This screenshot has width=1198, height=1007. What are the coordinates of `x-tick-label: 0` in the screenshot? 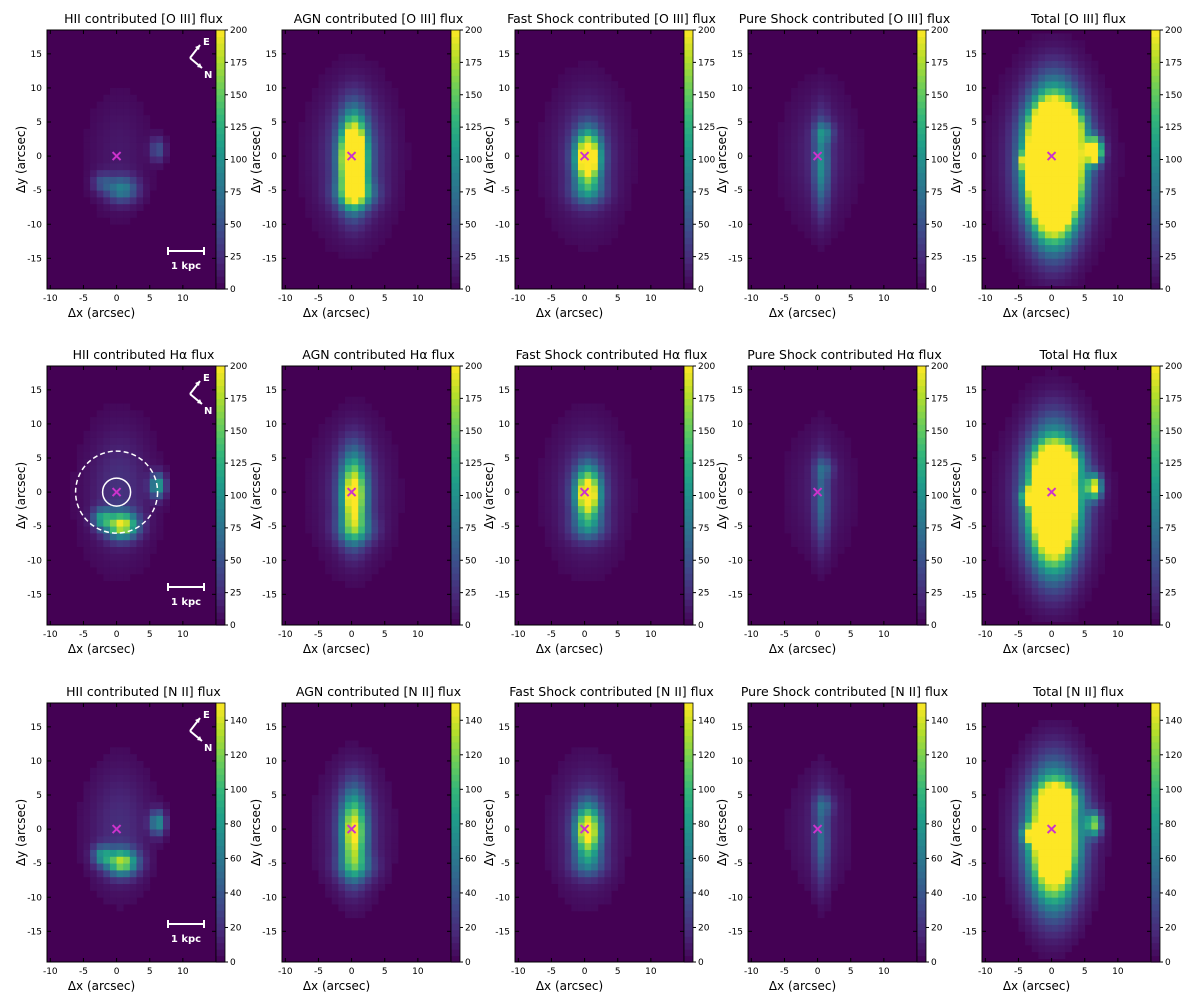 It's located at (585, 299).